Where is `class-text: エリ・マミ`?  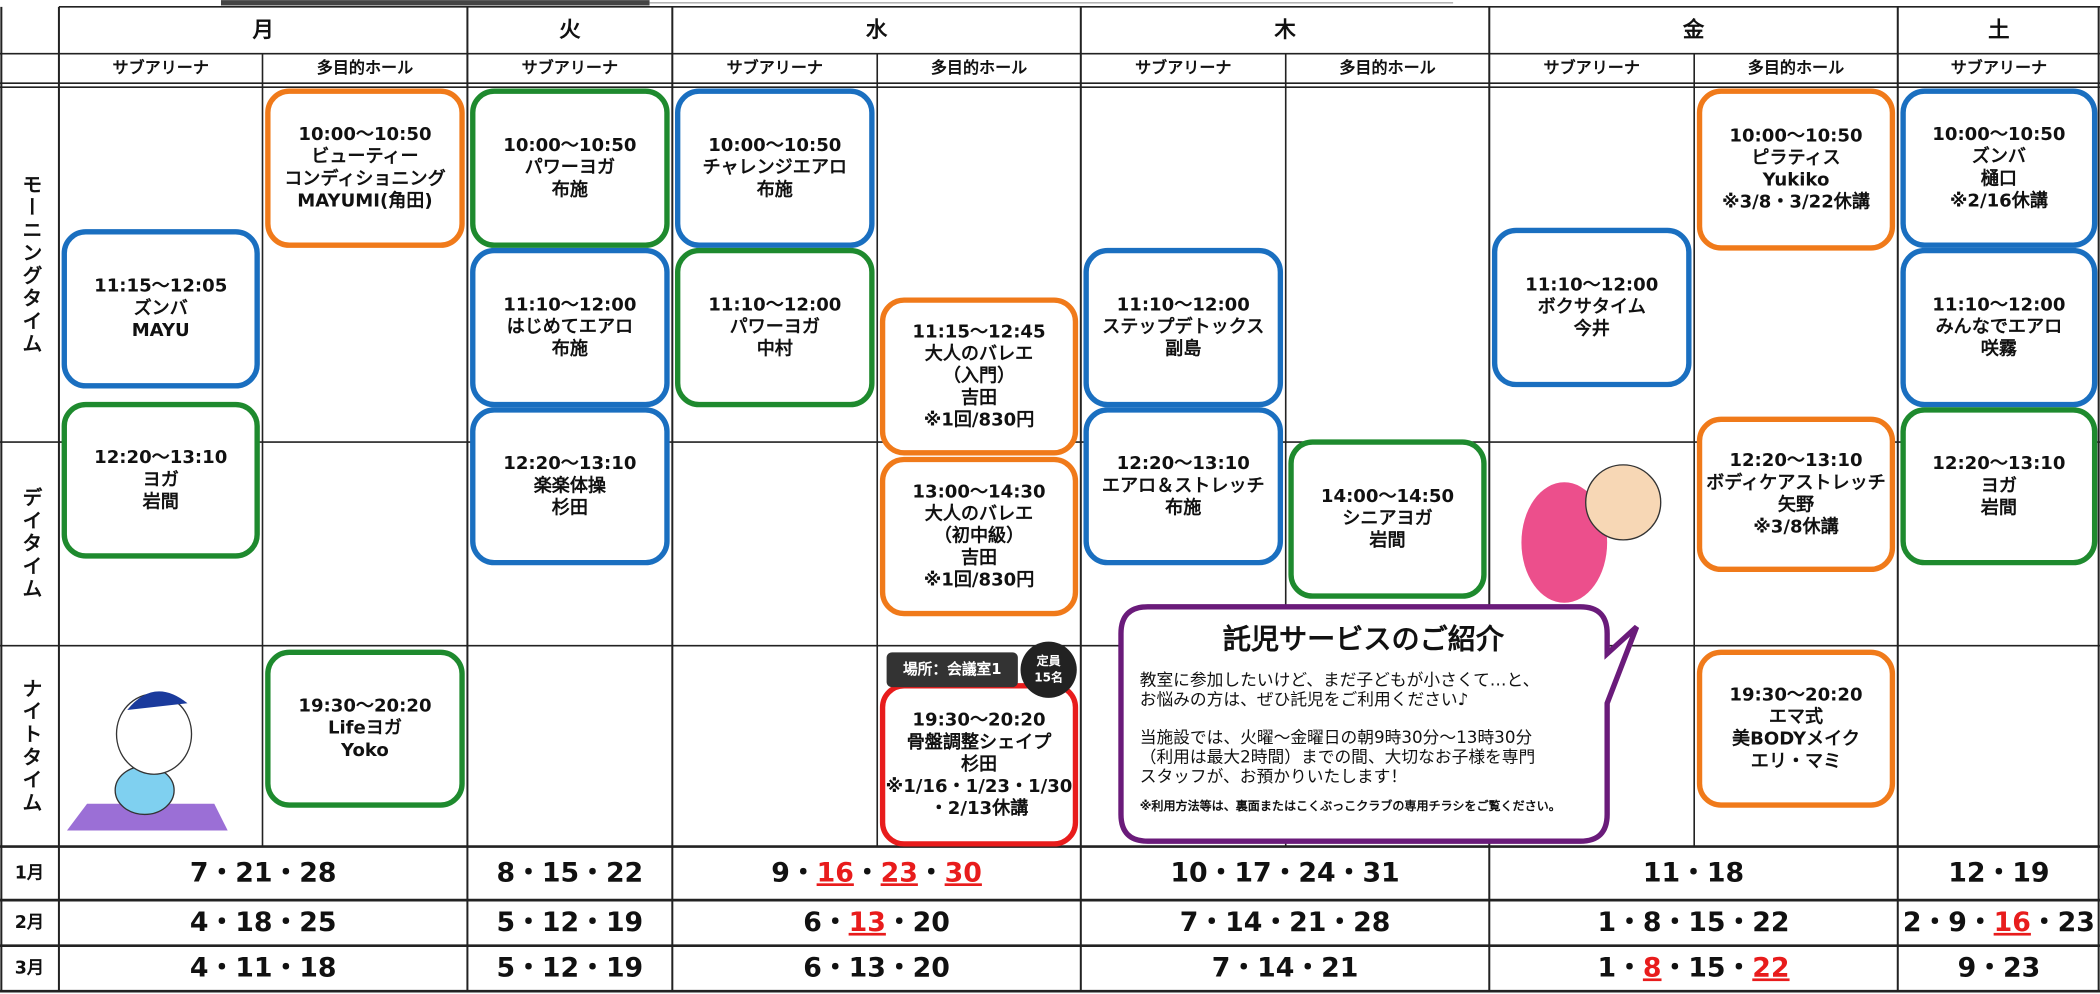
class-text: エリ・マミ is located at coordinates (1796, 761).